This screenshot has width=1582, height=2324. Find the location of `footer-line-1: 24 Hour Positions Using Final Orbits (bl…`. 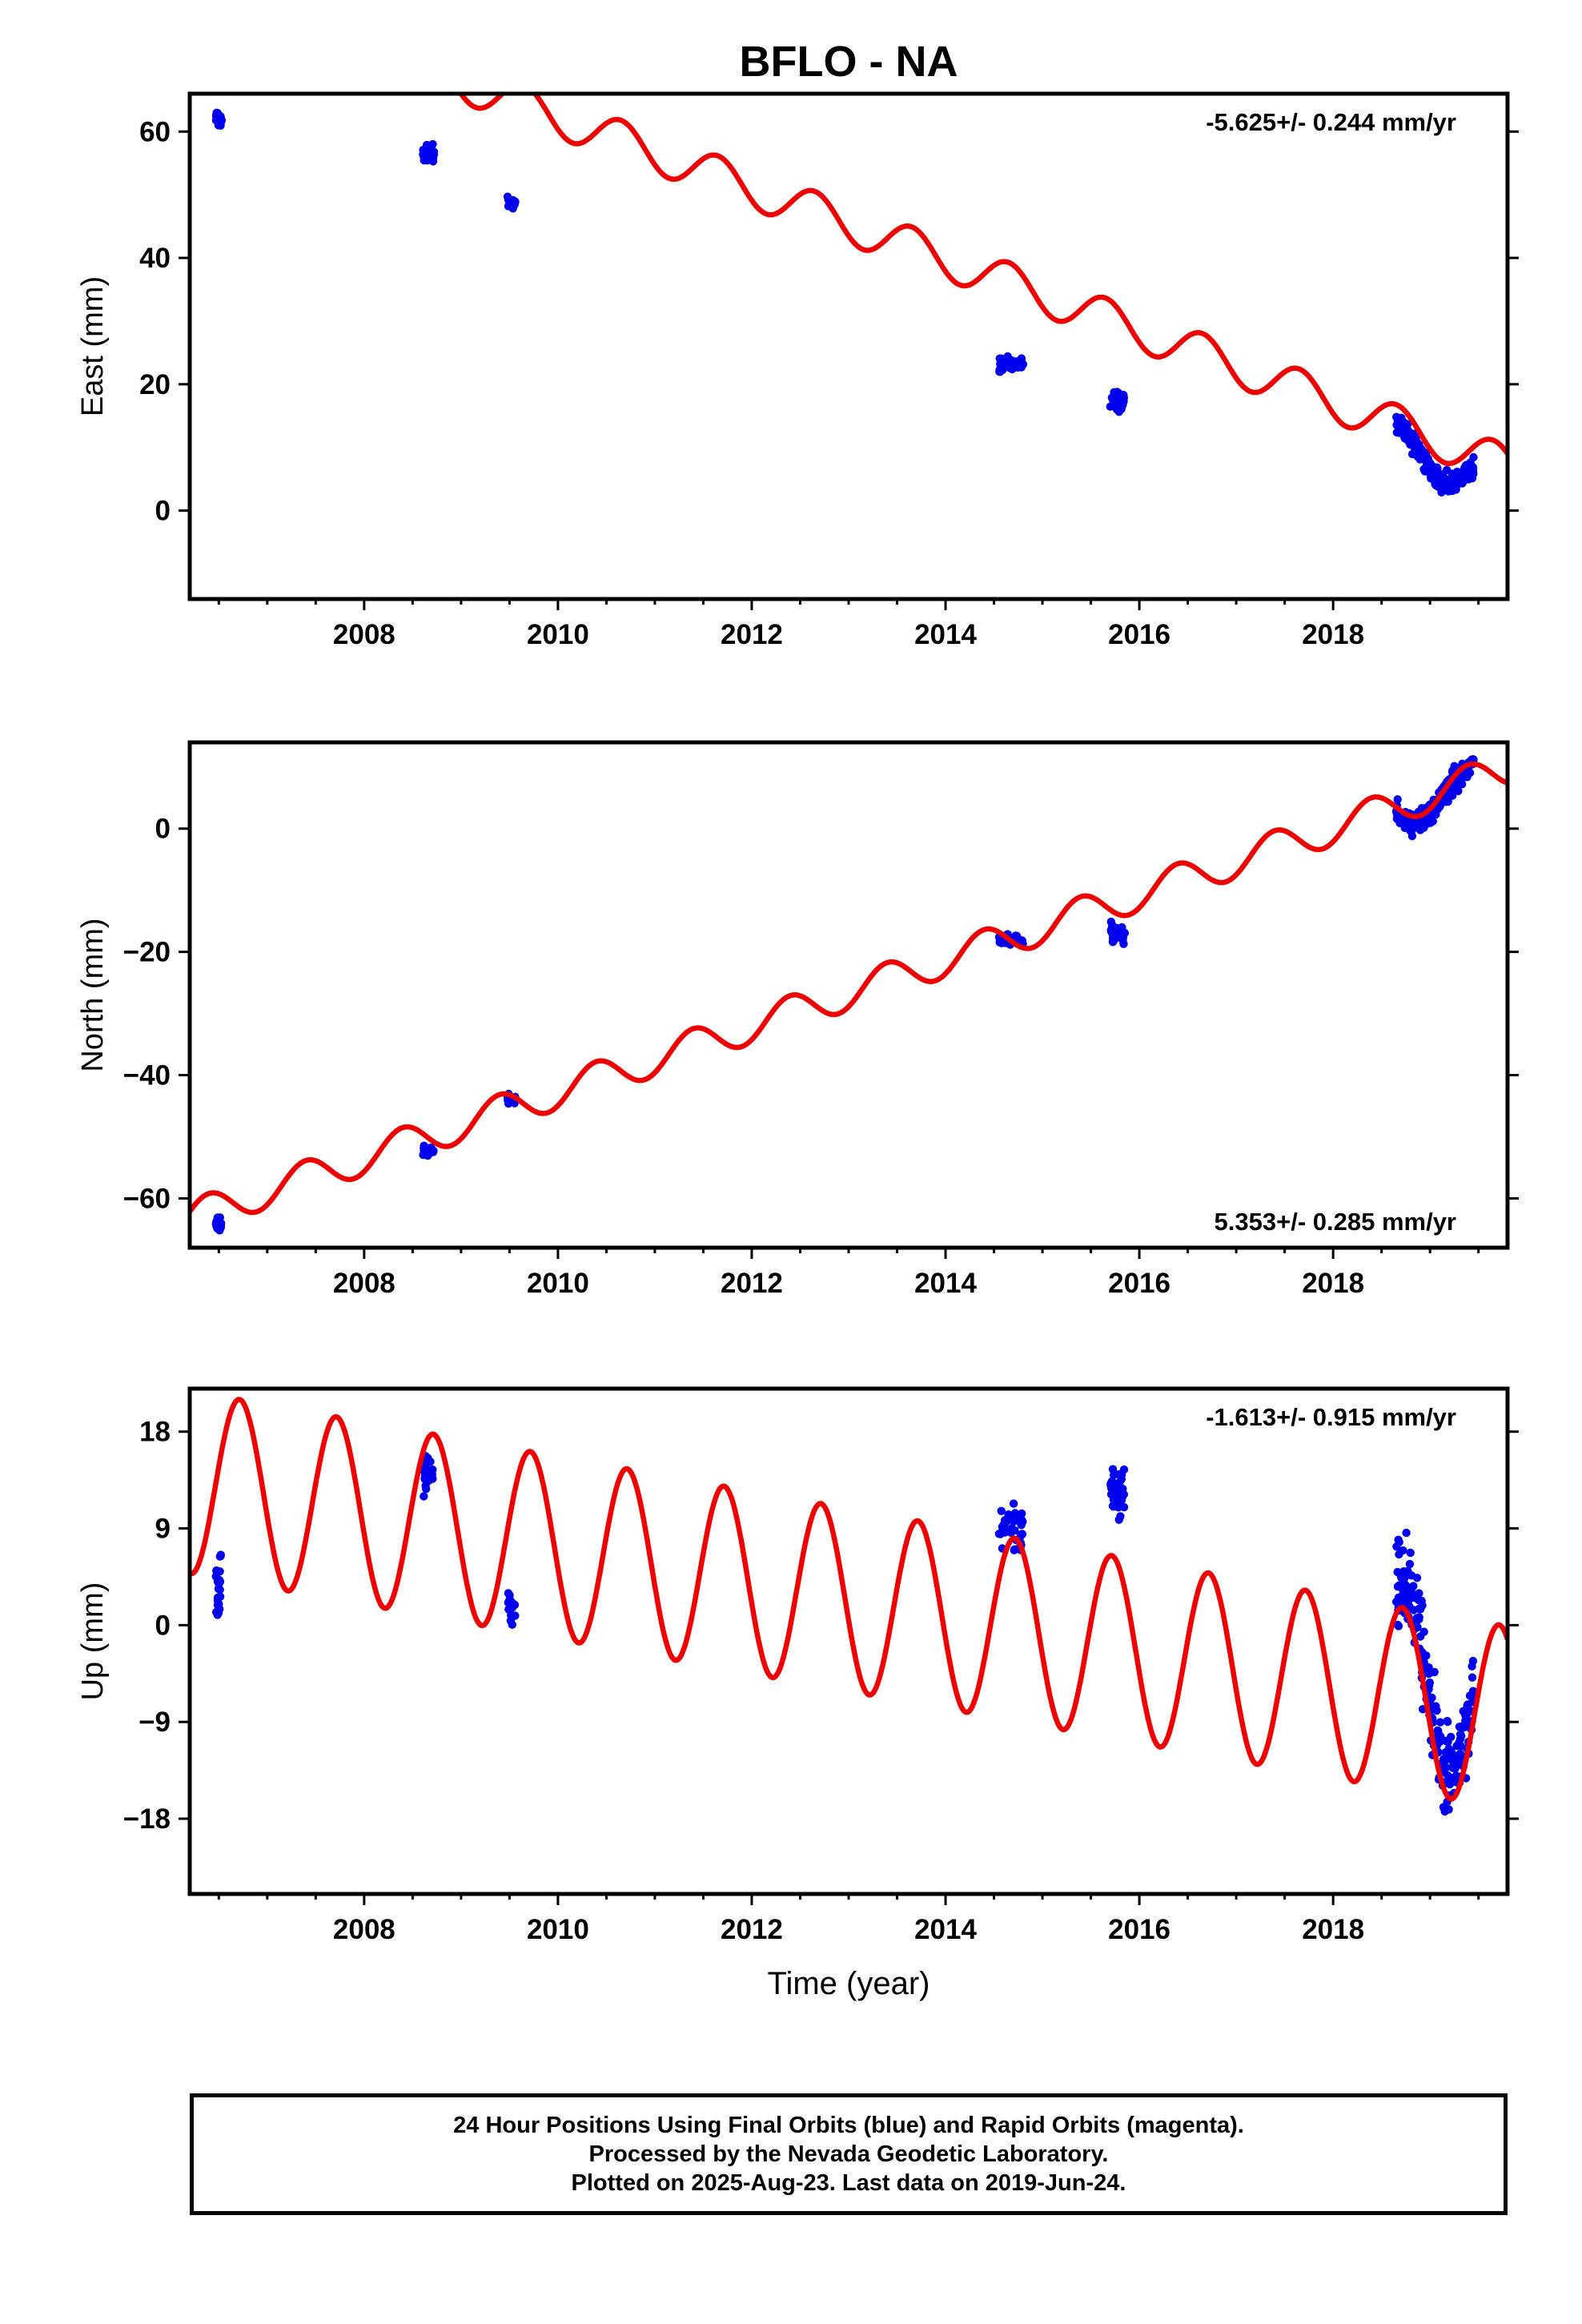

footer-line-1: 24 Hour Positions Using Final Orbits (bl… is located at coordinates (848, 2125).